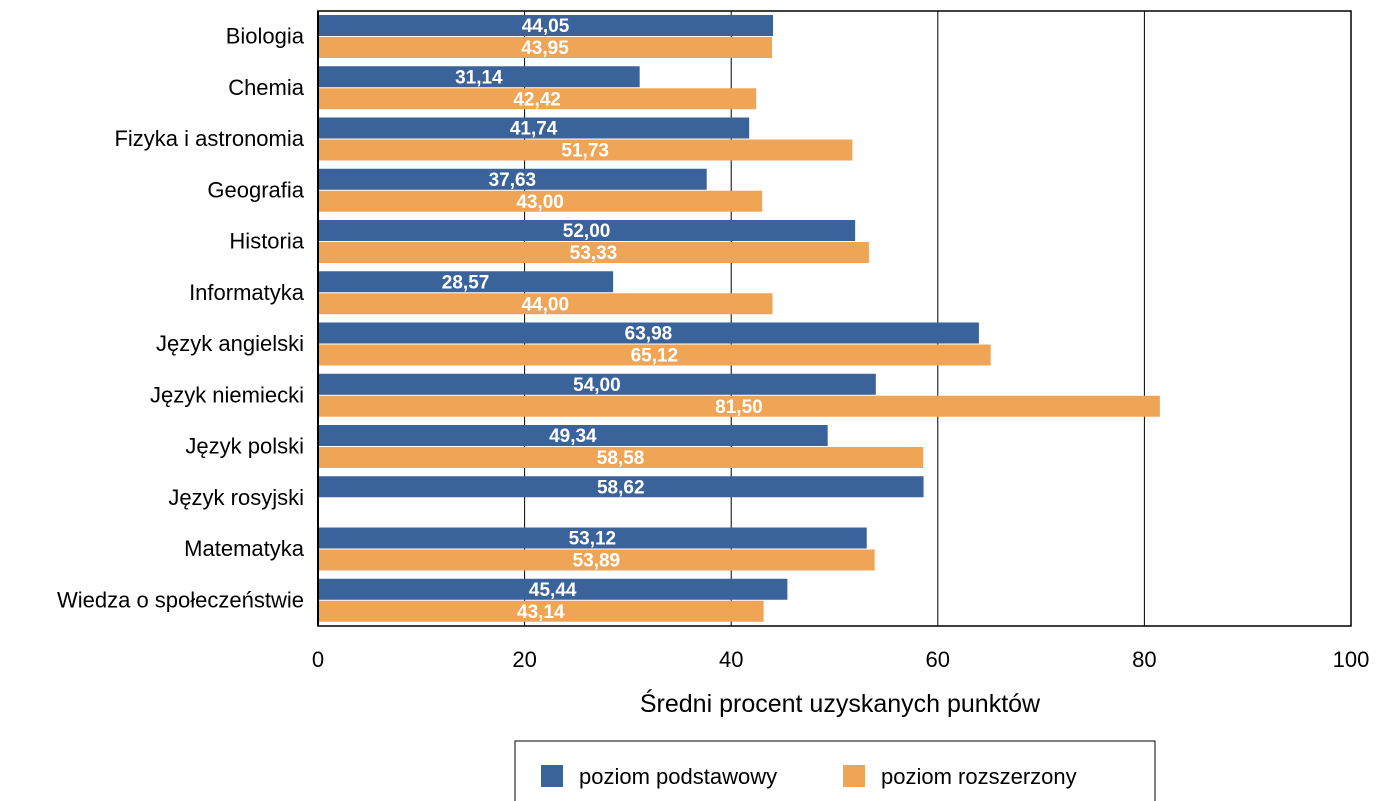  Describe the element at coordinates (731, 659) in the screenshot. I see `x-tick-label-40: 40` at that location.